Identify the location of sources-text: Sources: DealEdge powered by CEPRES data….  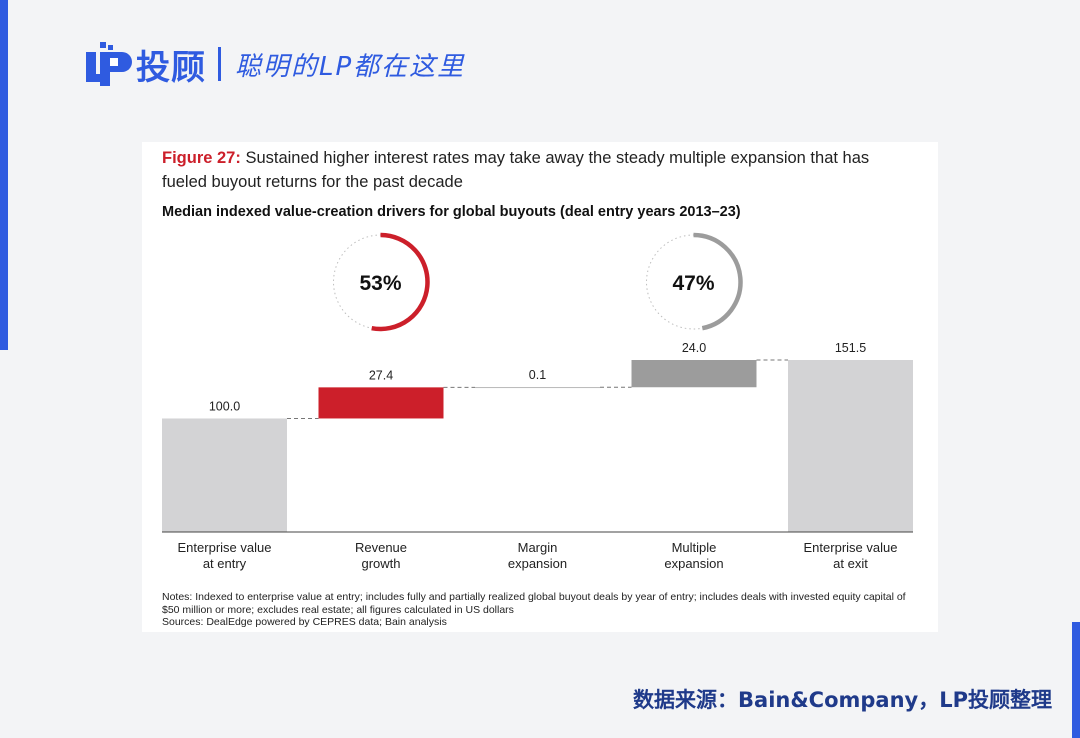
(304, 622).